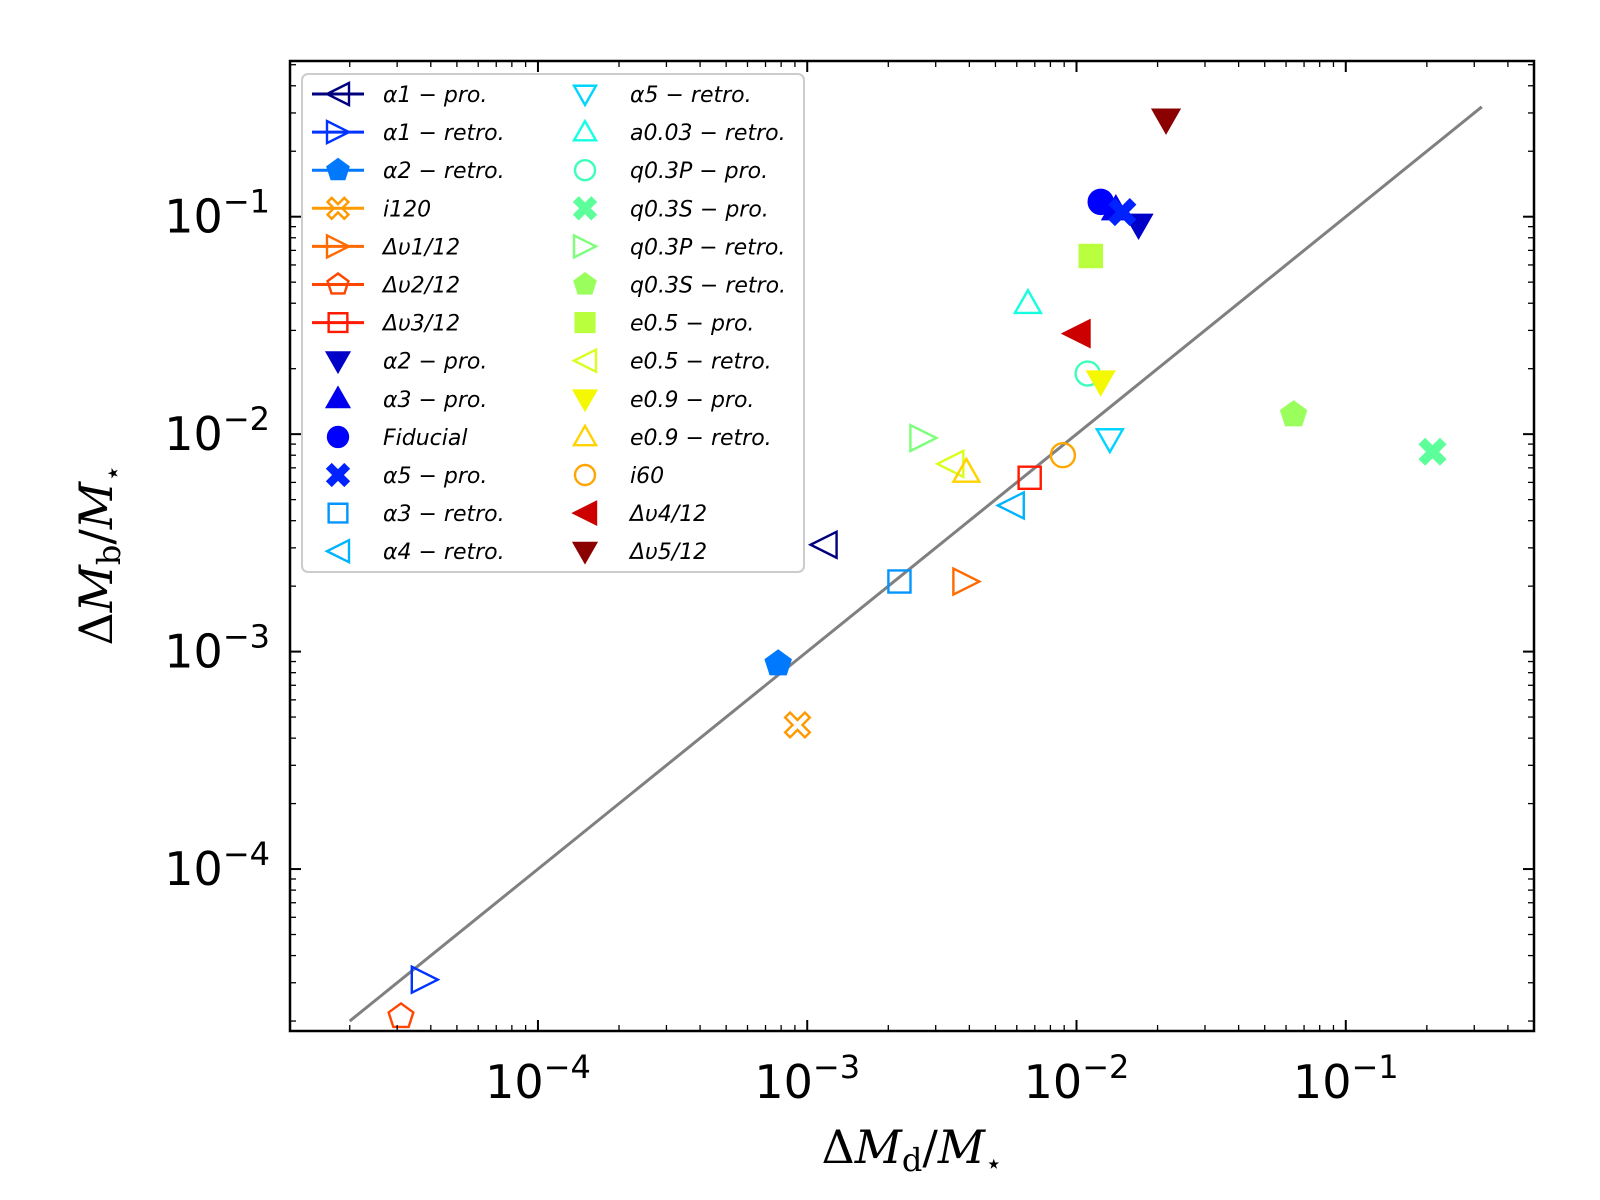 This screenshot has width=1600, height=1200. What do you see at coordinates (707, 247) in the screenshot?
I see `legend-label: q0.3P − retro.` at bounding box center [707, 247].